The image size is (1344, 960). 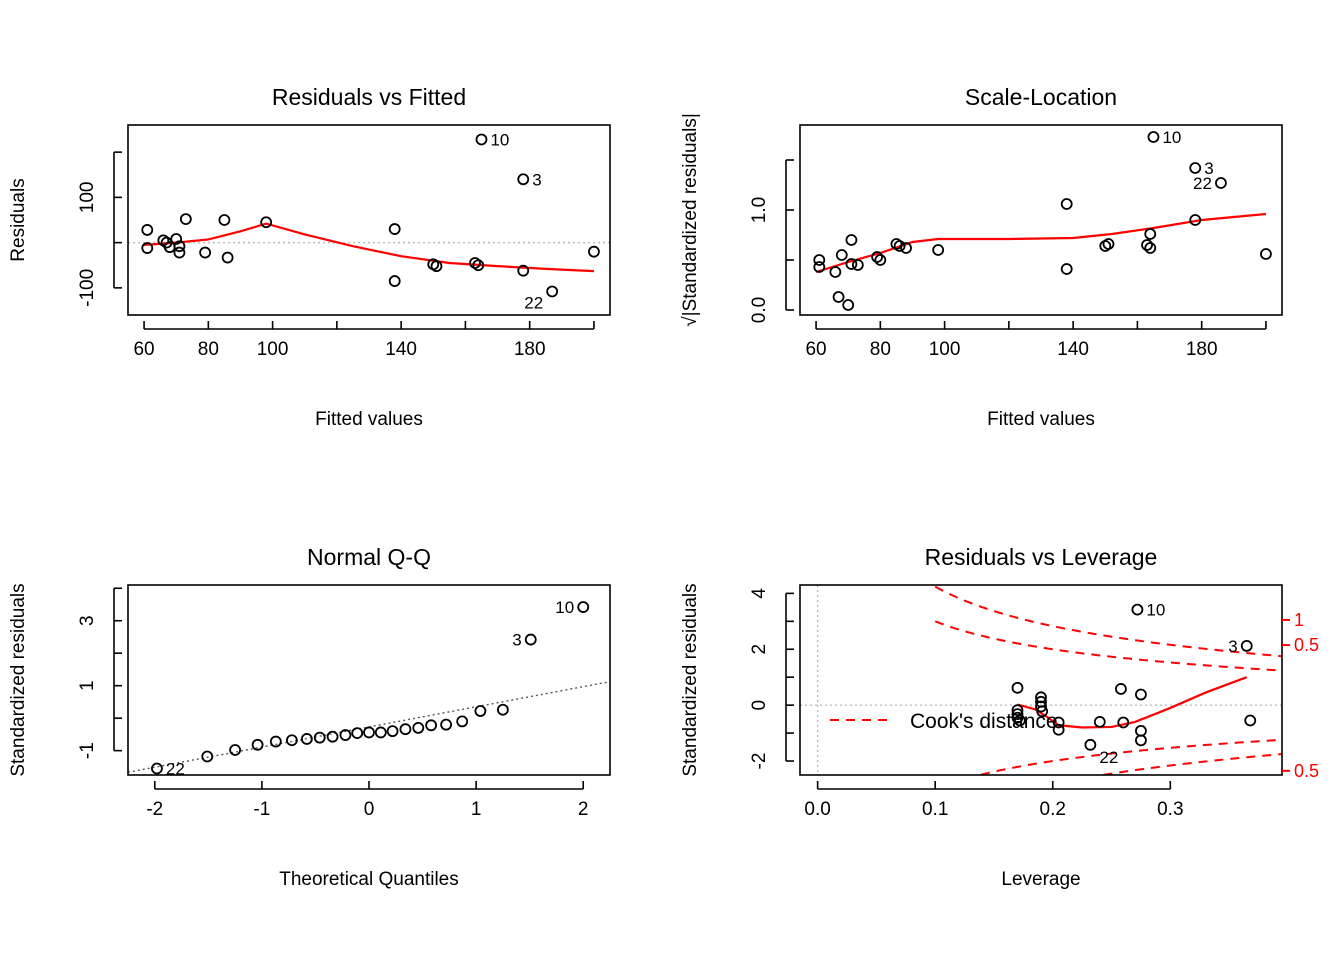 What do you see at coordinates (87, 685) in the screenshot?
I see `y-tick-label: 1` at bounding box center [87, 685].